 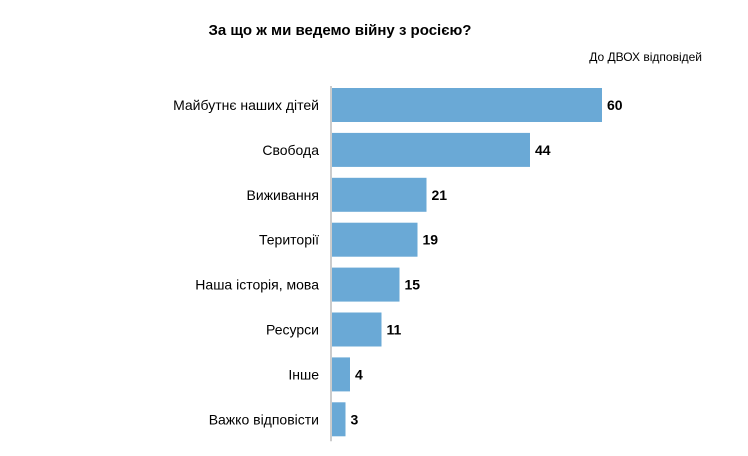 What do you see at coordinates (340, 30) in the screenshot?
I see `chart-title: За що ж ми ведемо війну з росією?` at bounding box center [340, 30].